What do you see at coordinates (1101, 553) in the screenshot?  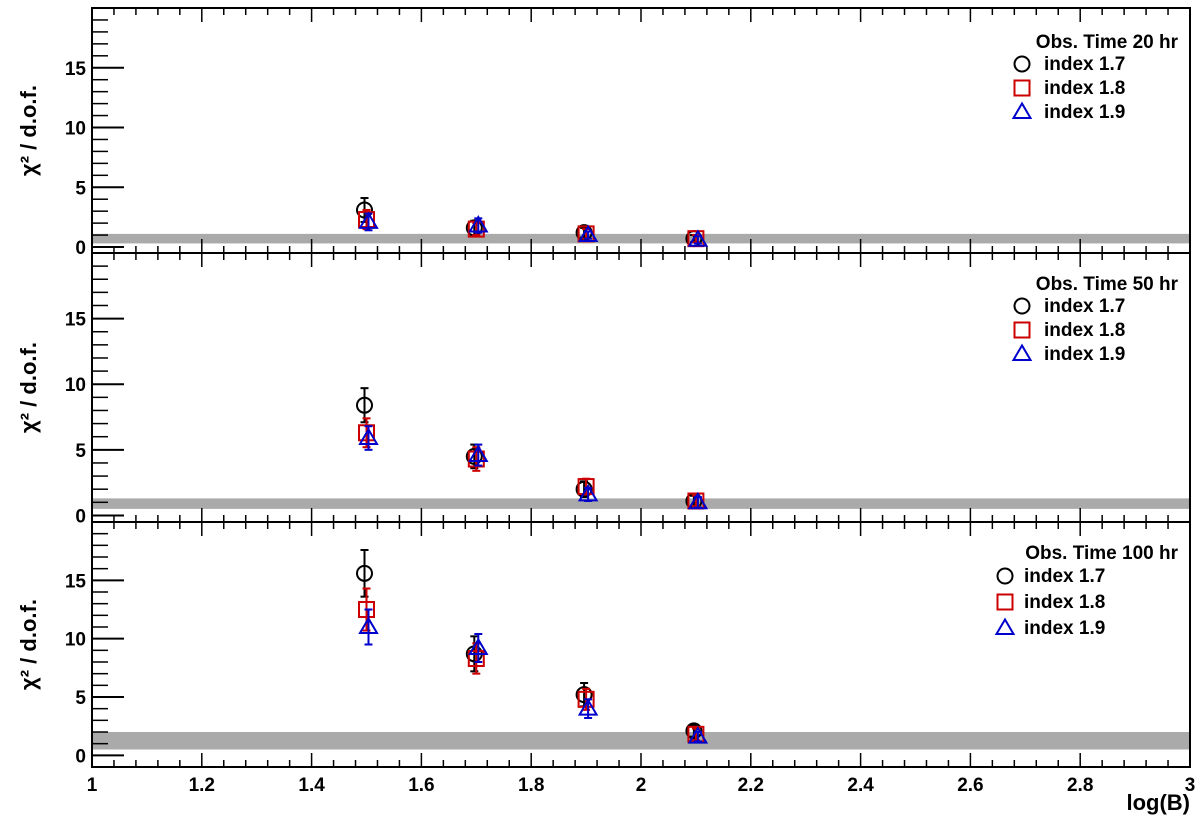 I see `legend-title: Obs. Time 100 hr` at bounding box center [1101, 553].